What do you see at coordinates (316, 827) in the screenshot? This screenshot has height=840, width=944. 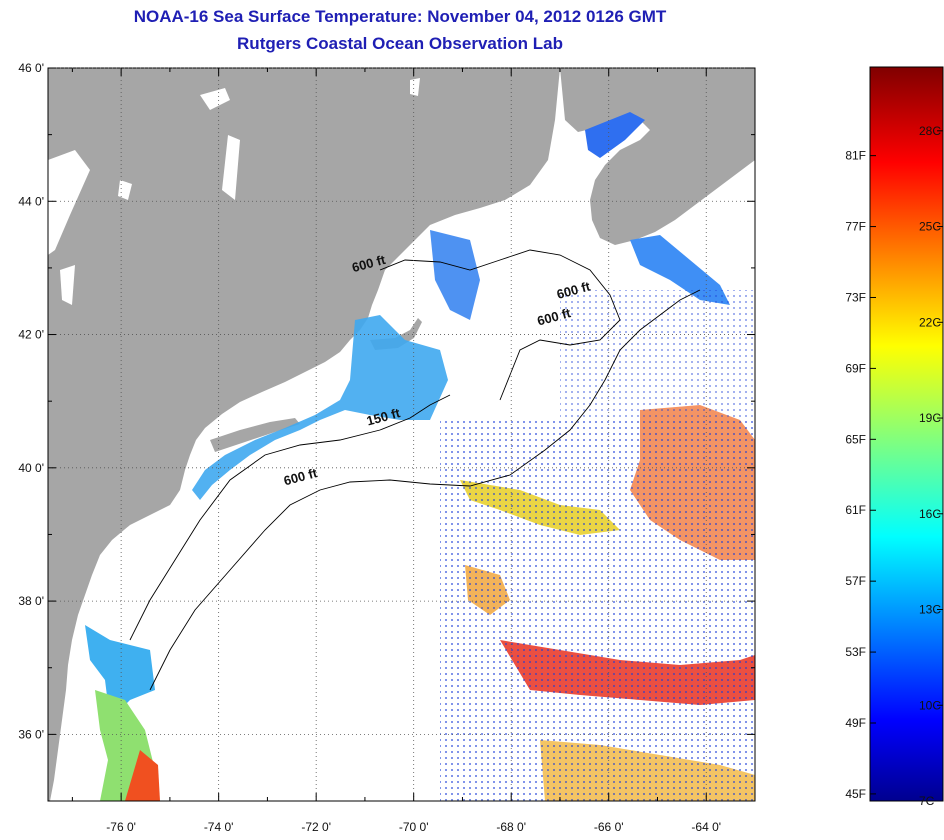 I see `lon-tick-label: -72 0'` at bounding box center [316, 827].